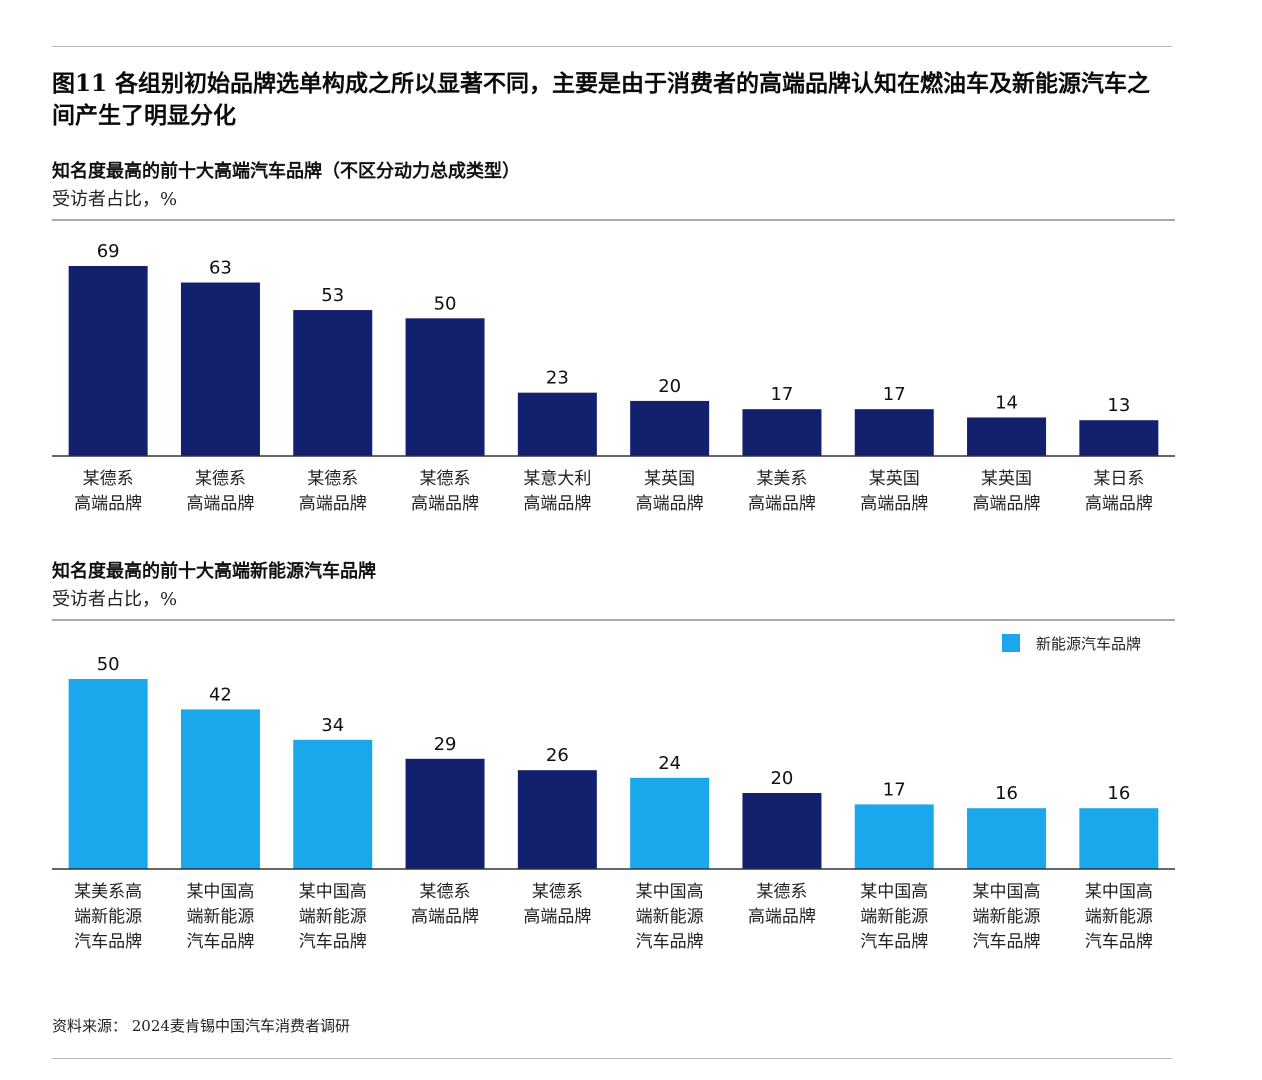 The height and width of the screenshot is (1080, 1262). Describe the element at coordinates (220, 268) in the screenshot. I see `chart1-value-label-2: 63` at that location.